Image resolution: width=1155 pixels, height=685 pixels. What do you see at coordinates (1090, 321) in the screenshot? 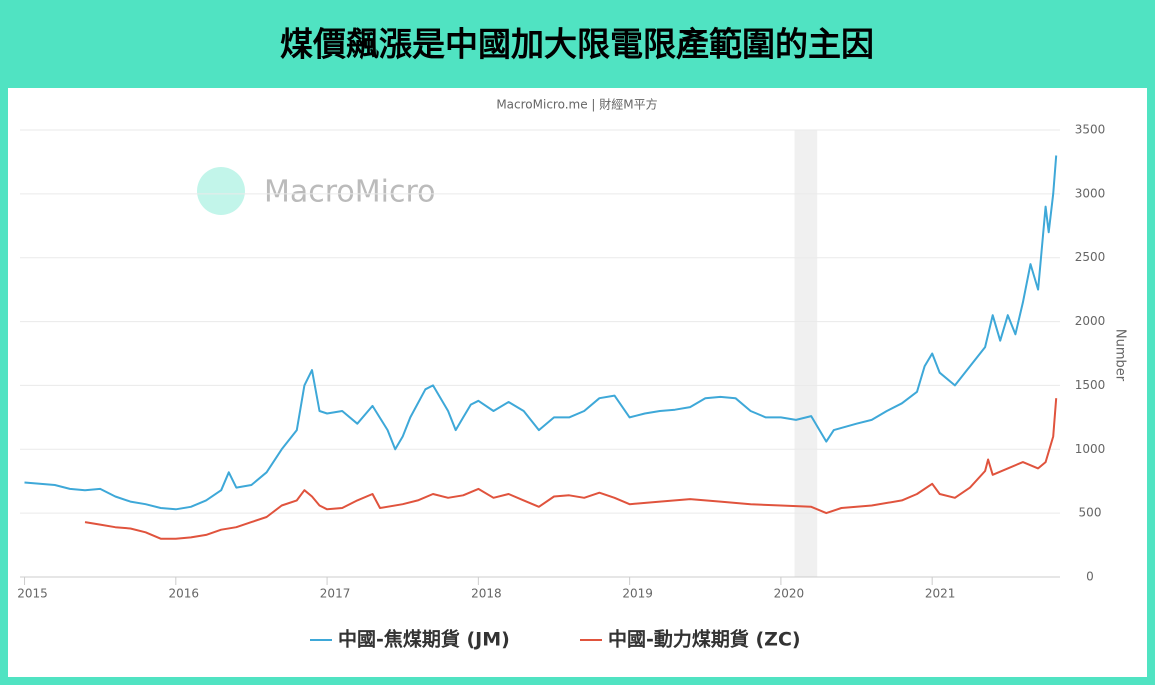
I see `y-tick-label: 2000` at bounding box center [1090, 321].